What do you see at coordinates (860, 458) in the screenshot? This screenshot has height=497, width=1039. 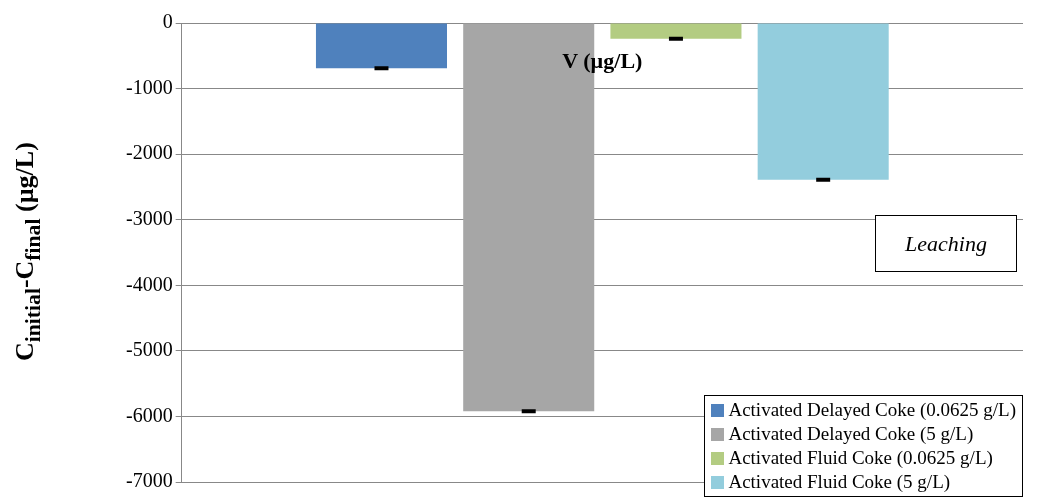 I see `legend-label: Activated Fluid Coke (0.0625 g/L)` at bounding box center [860, 458].